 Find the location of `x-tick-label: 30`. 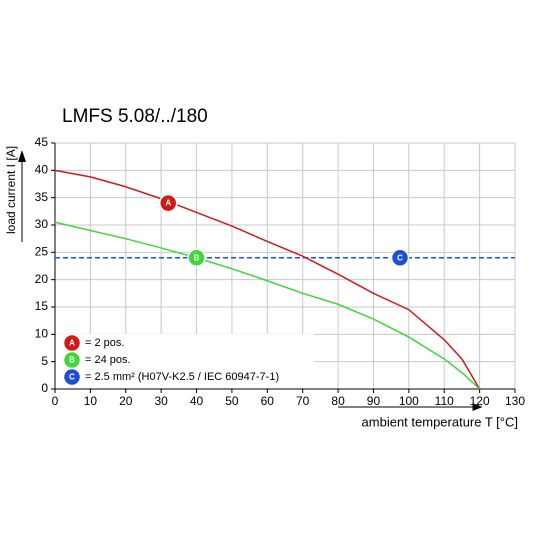

x-tick-label: 30 is located at coordinates (161, 401).